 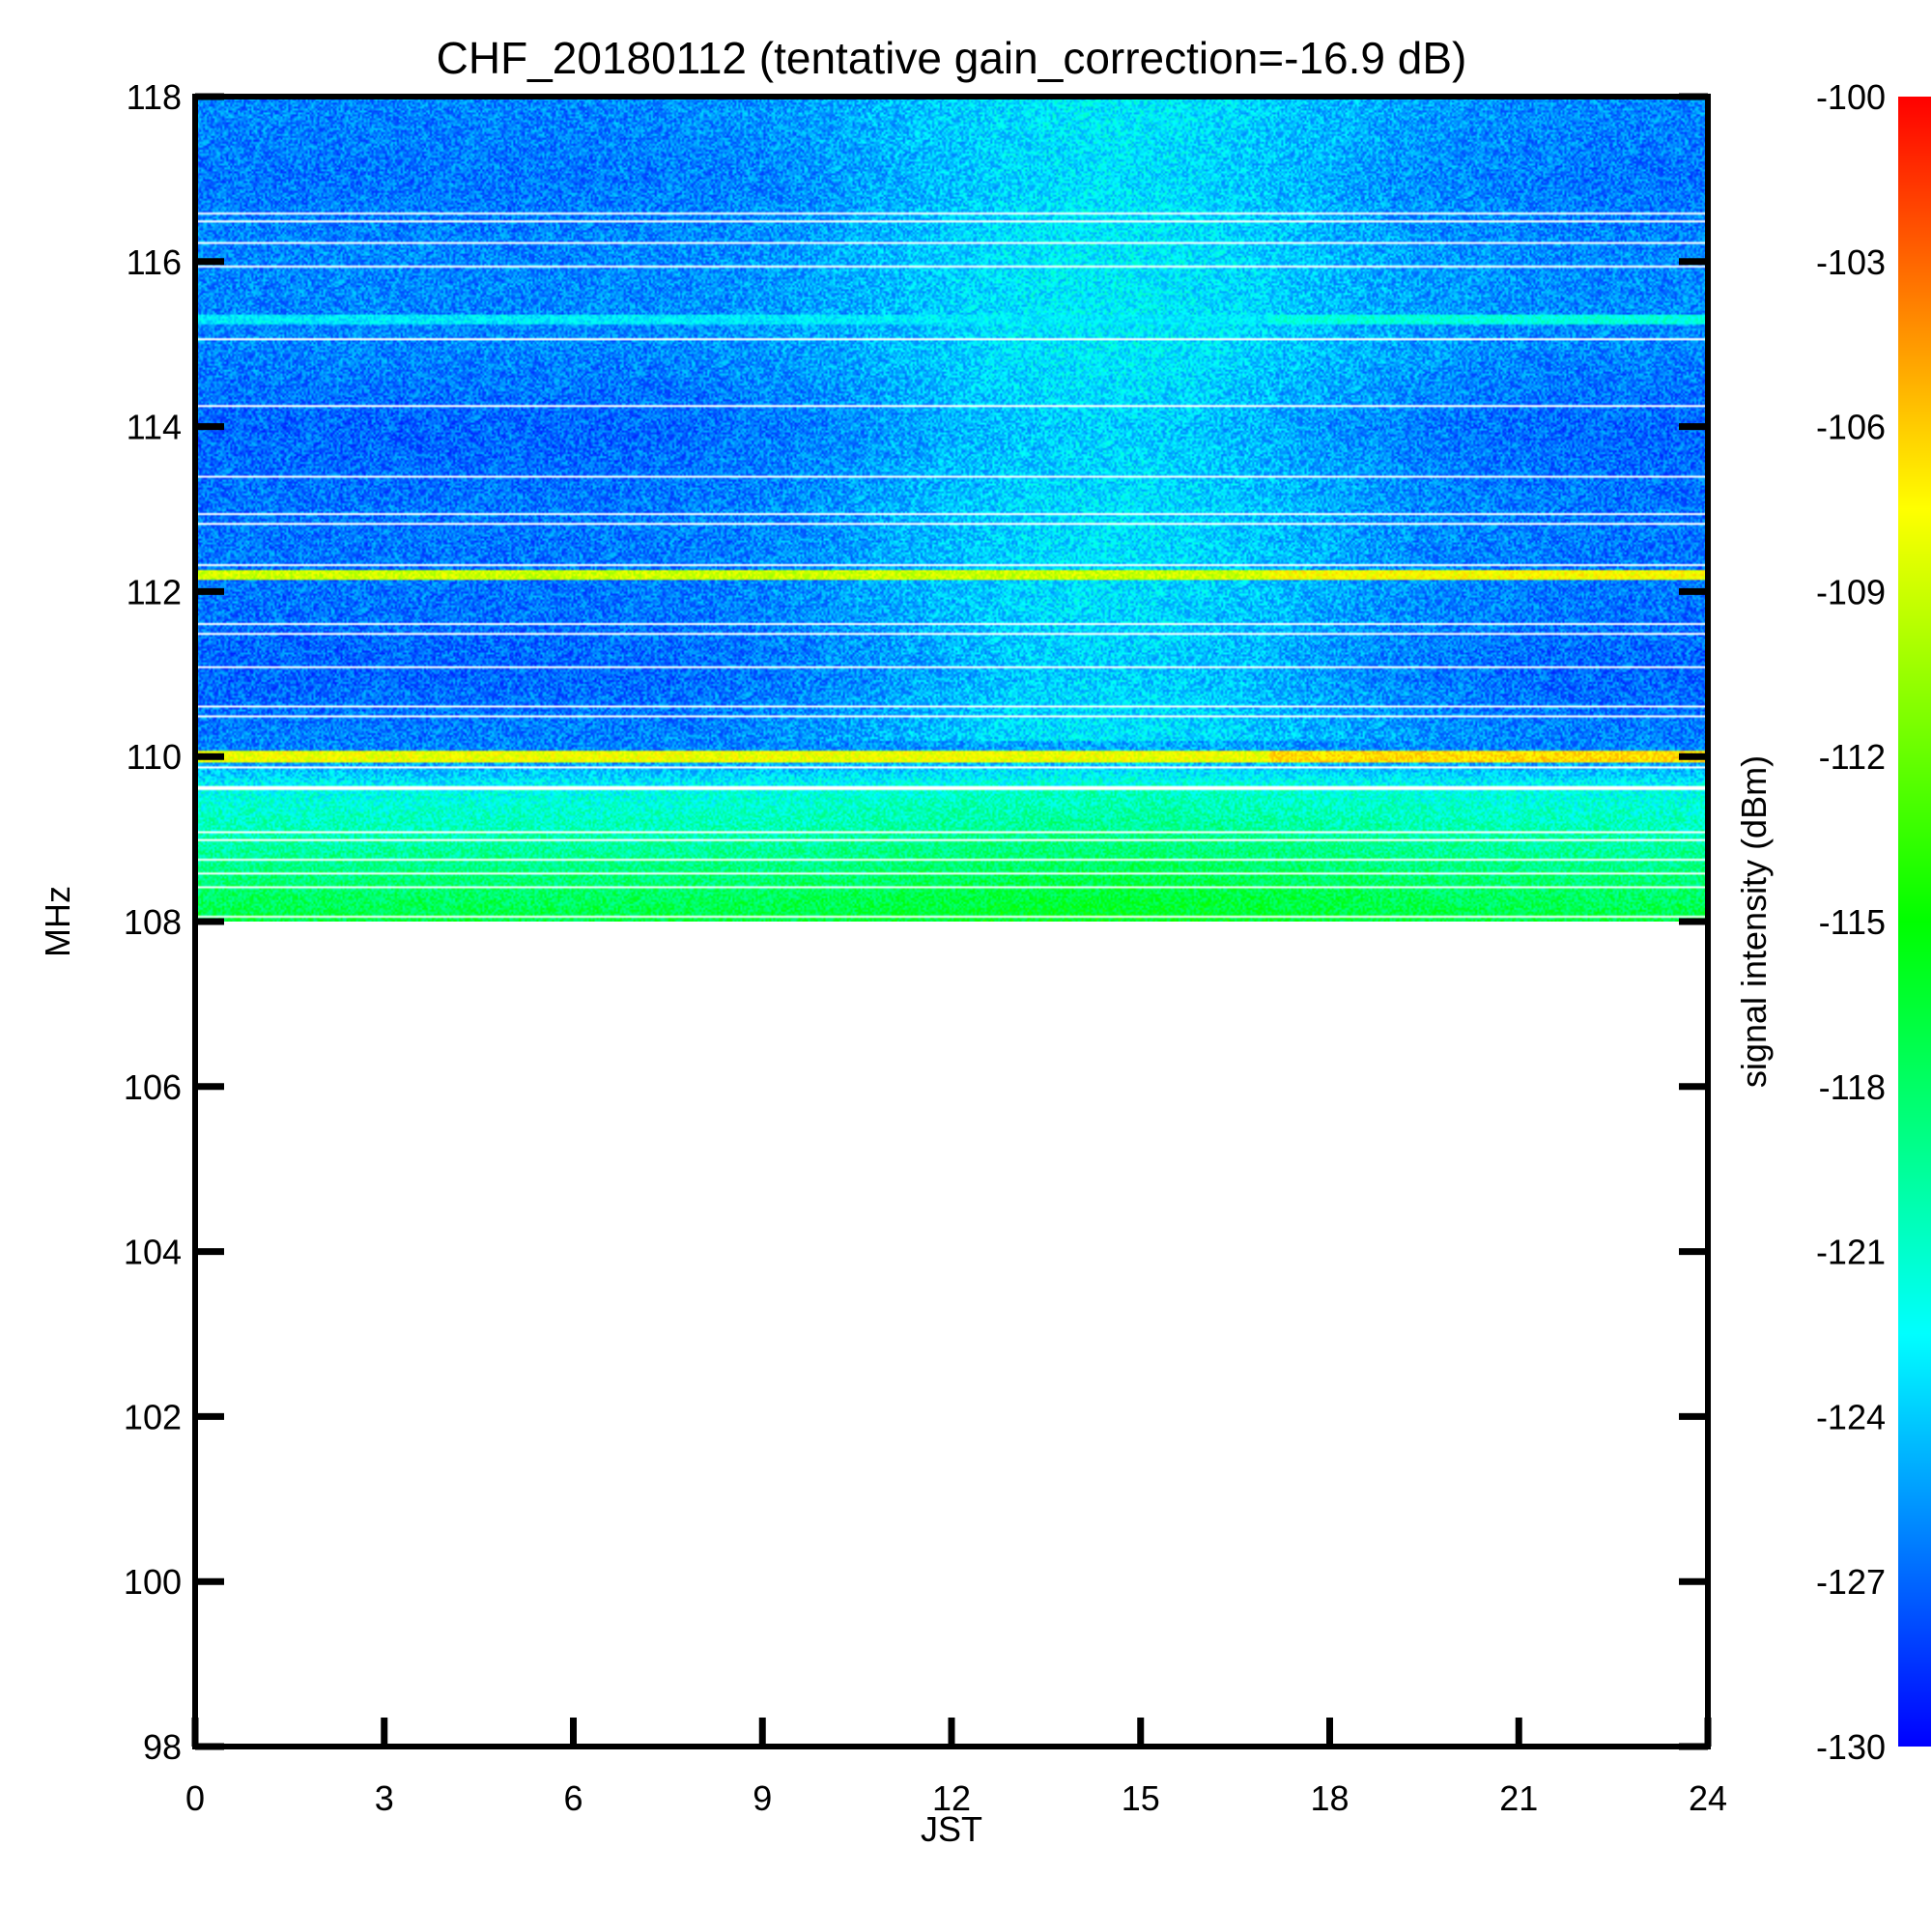 I want to click on x-axis-label: JST, so click(x=951, y=1829).